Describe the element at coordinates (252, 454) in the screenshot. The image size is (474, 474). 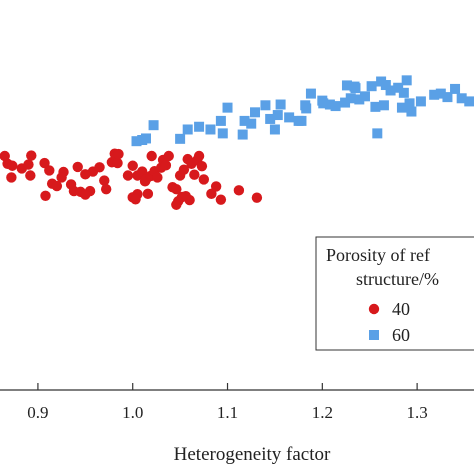
I see `x-axis-label: Heterogeneity factor` at that location.